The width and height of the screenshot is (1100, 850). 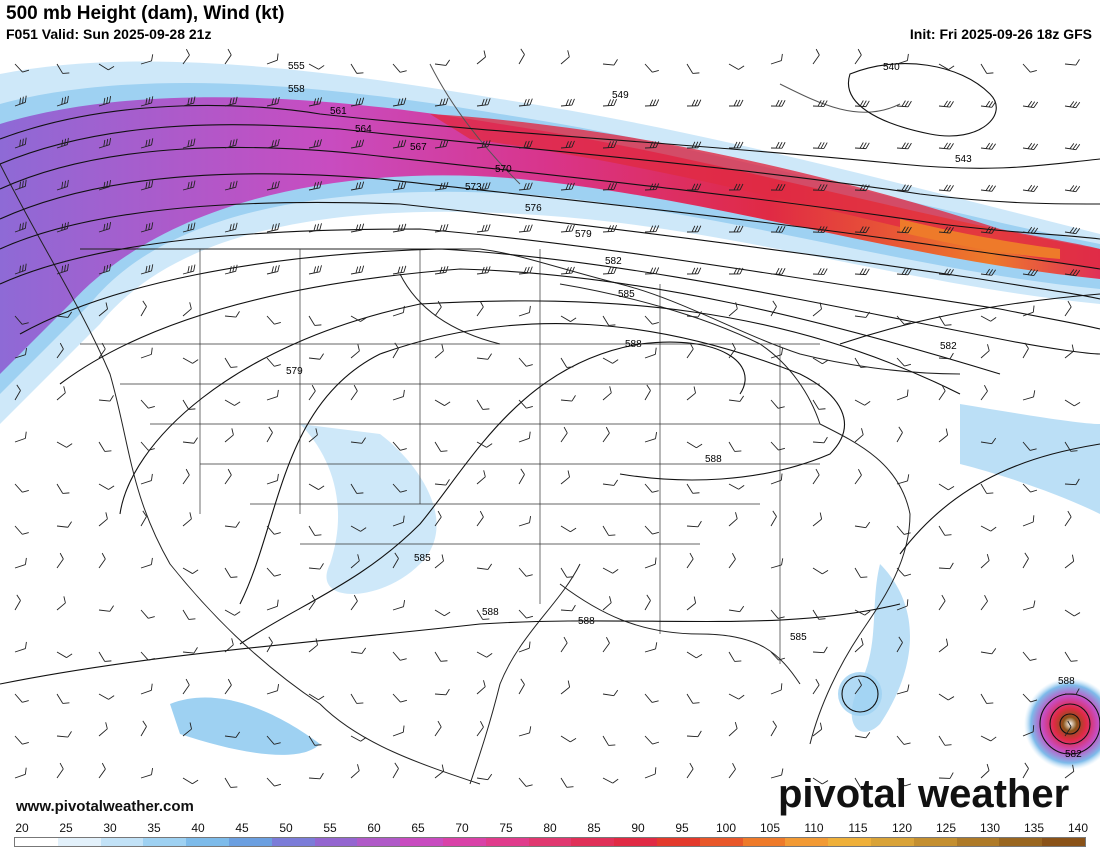 What do you see at coordinates (533, 208) in the screenshot?
I see `contour-label: 576` at bounding box center [533, 208].